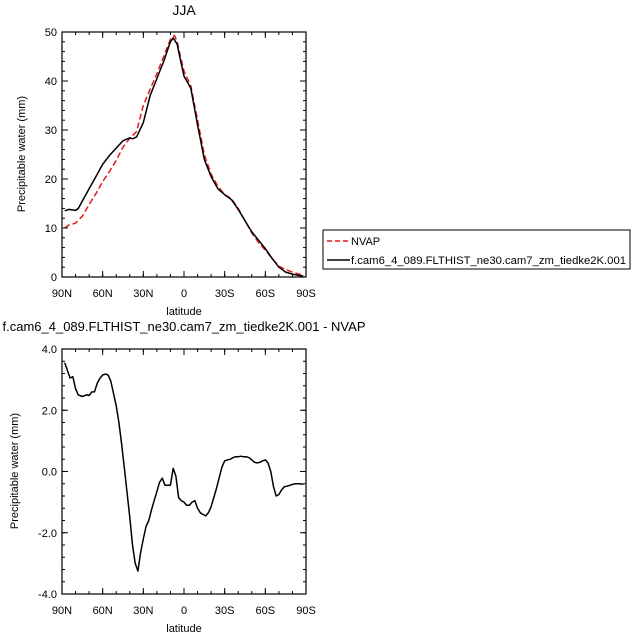  I want to click on bottom-x-tick-label: 90S, so click(306, 611).